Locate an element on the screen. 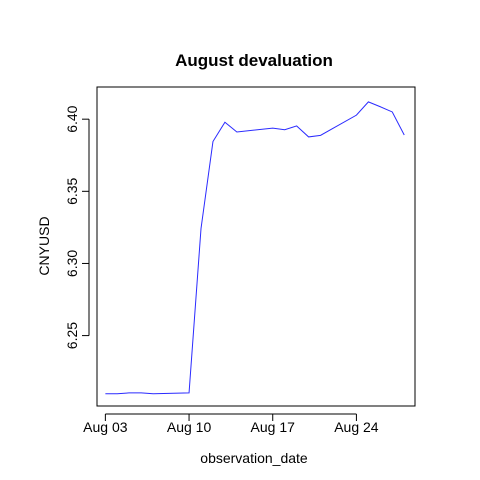 The width and height of the screenshot is (480, 480). y-tick-label: 6.40 is located at coordinates (72, 118).